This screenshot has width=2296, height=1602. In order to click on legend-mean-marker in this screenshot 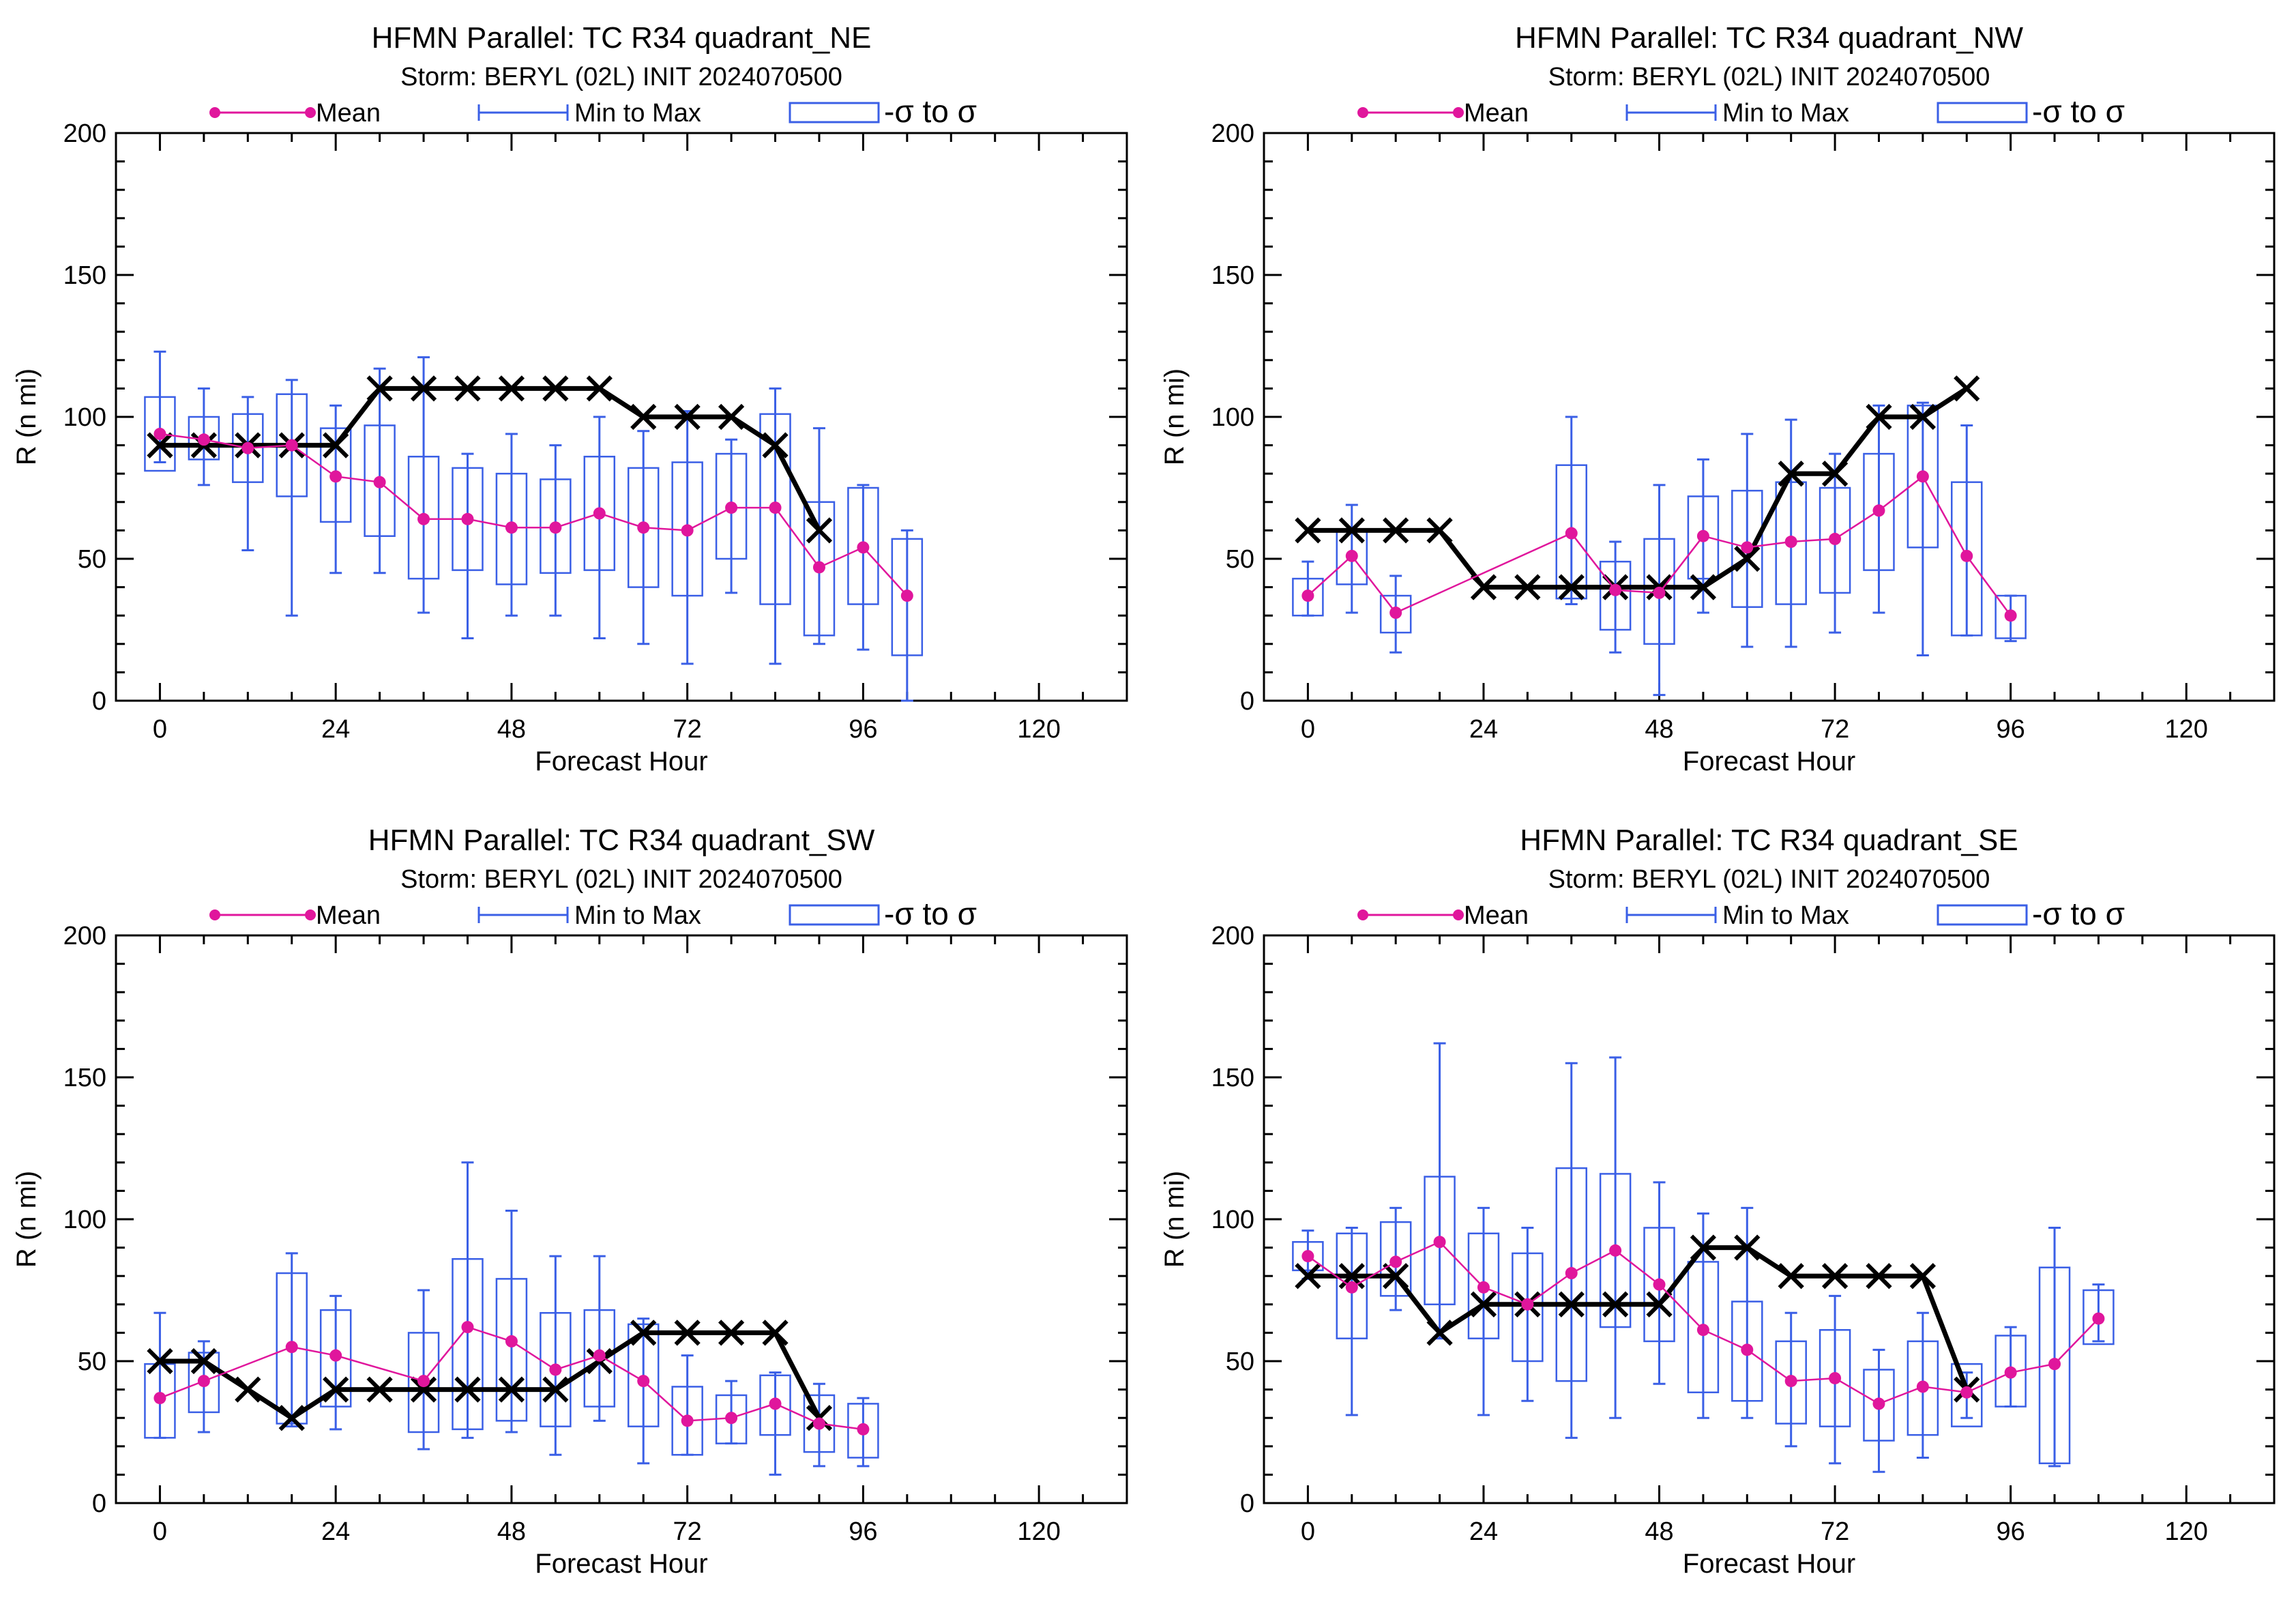, I will do `click(1362, 914)`.